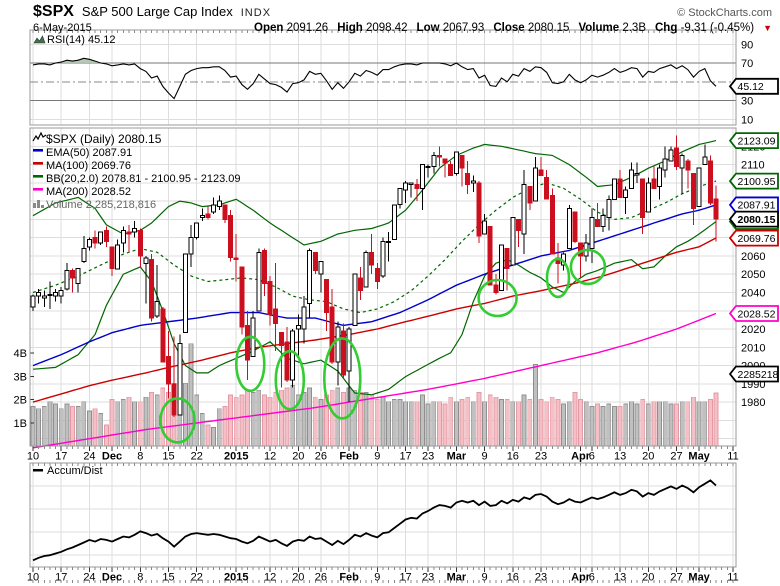 This screenshot has height=586, width=780. What do you see at coordinates (39, 39) in the screenshot?
I see `rsi-mountain-icon` at bounding box center [39, 39].